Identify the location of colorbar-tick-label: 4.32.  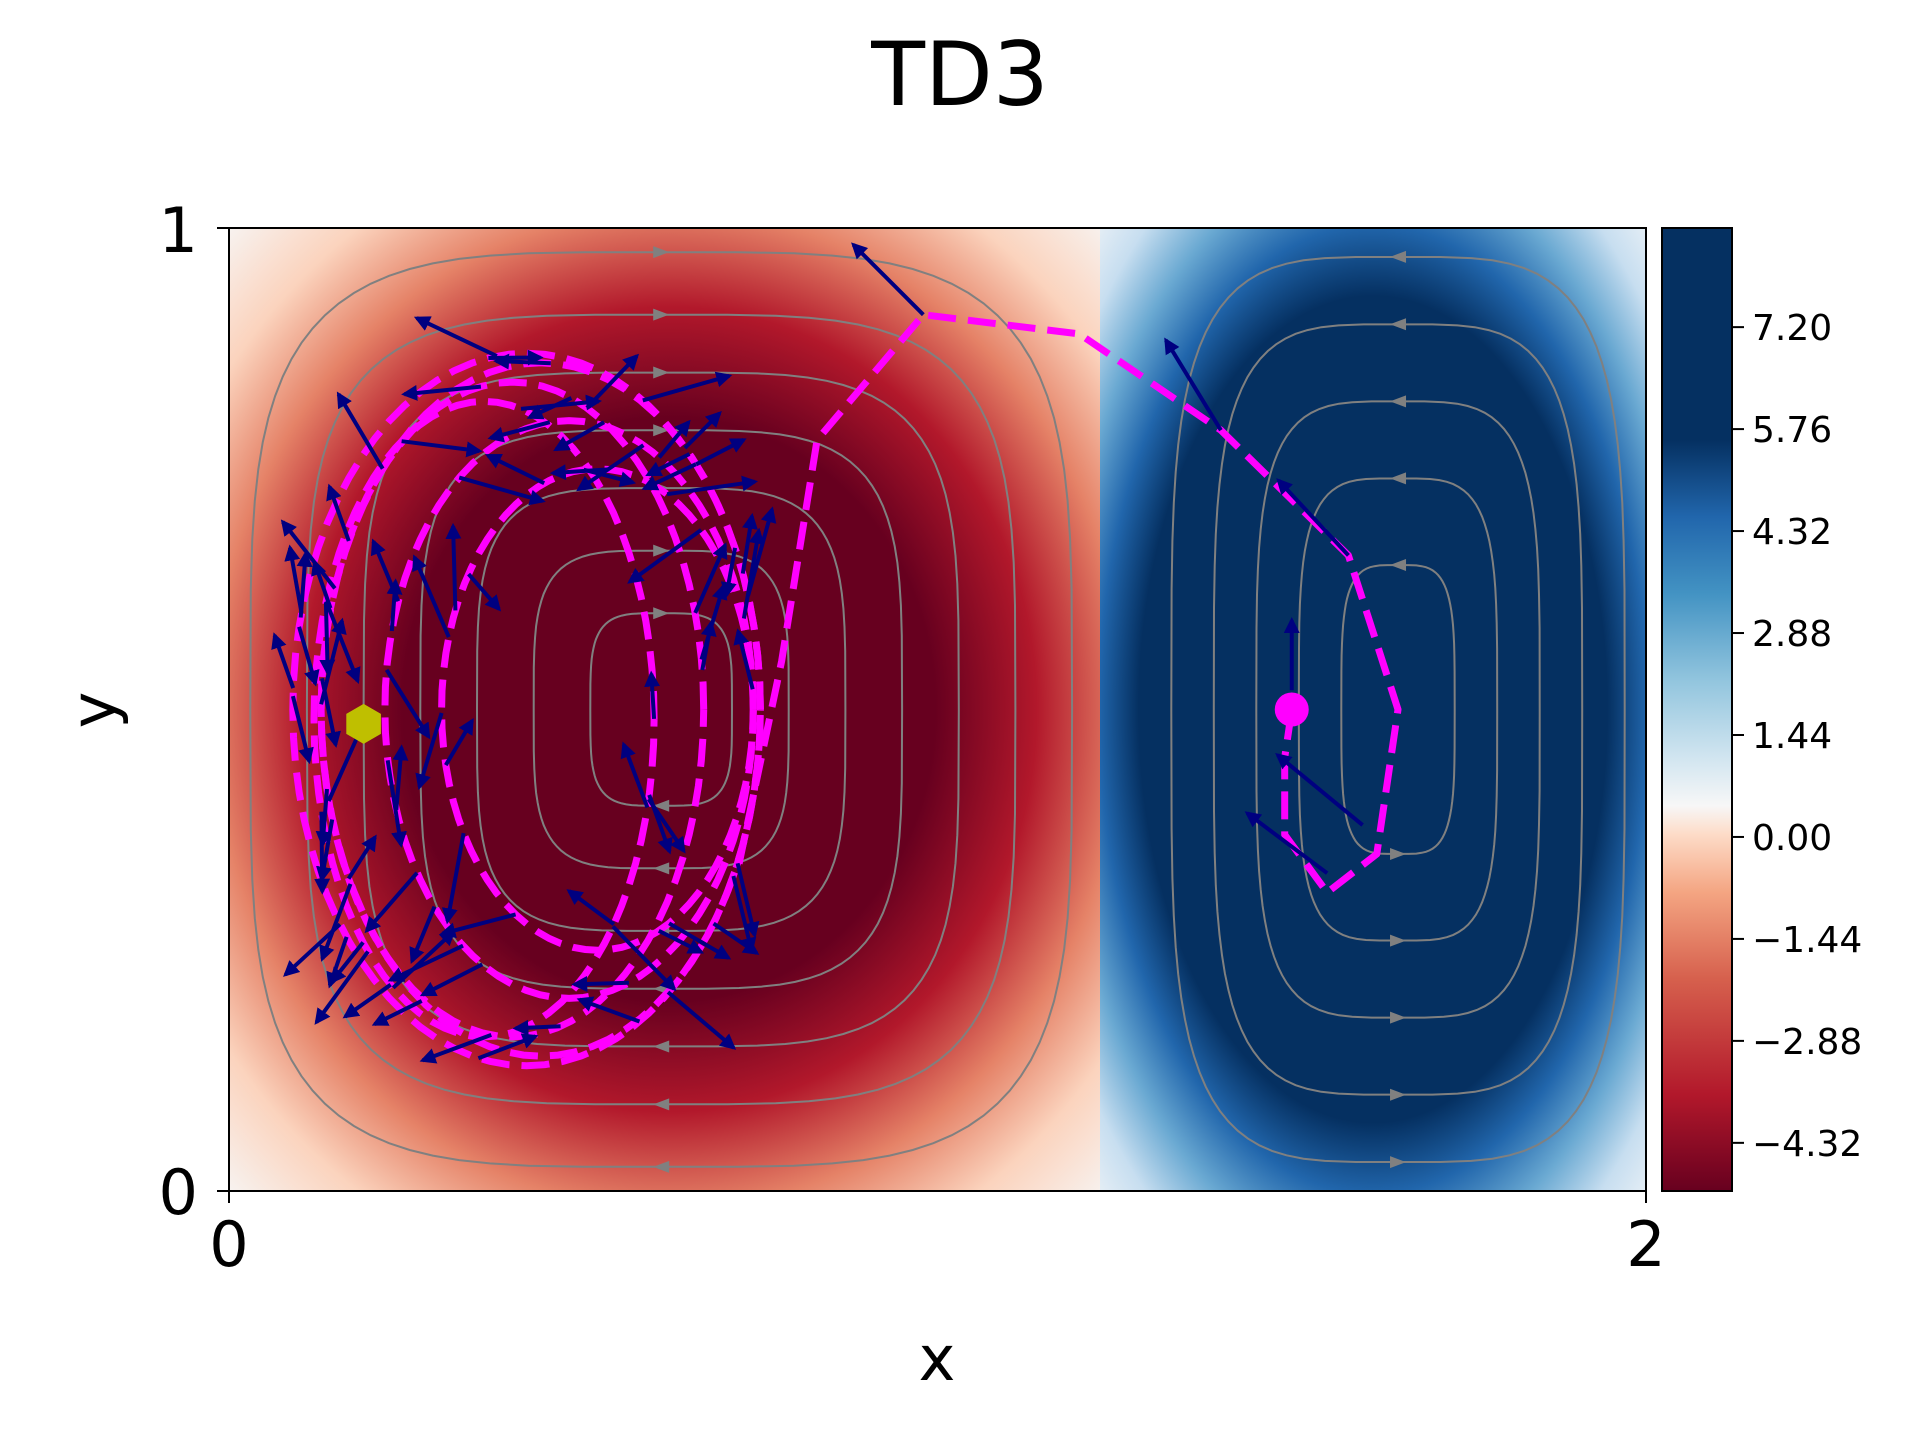
(1792, 532).